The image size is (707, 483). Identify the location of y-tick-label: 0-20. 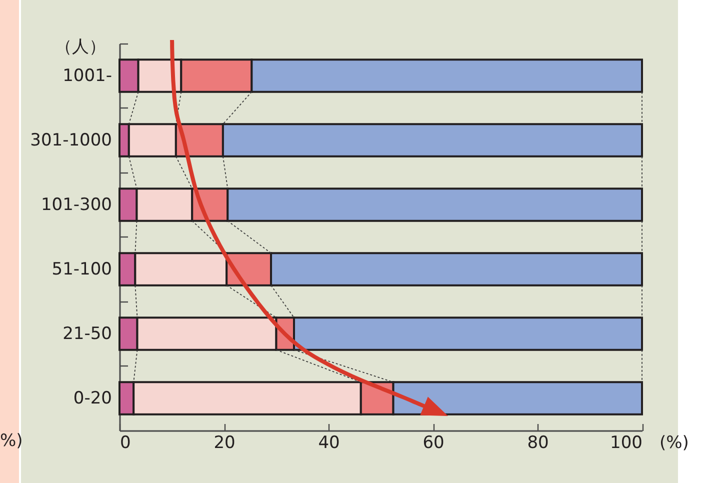
(92, 398).